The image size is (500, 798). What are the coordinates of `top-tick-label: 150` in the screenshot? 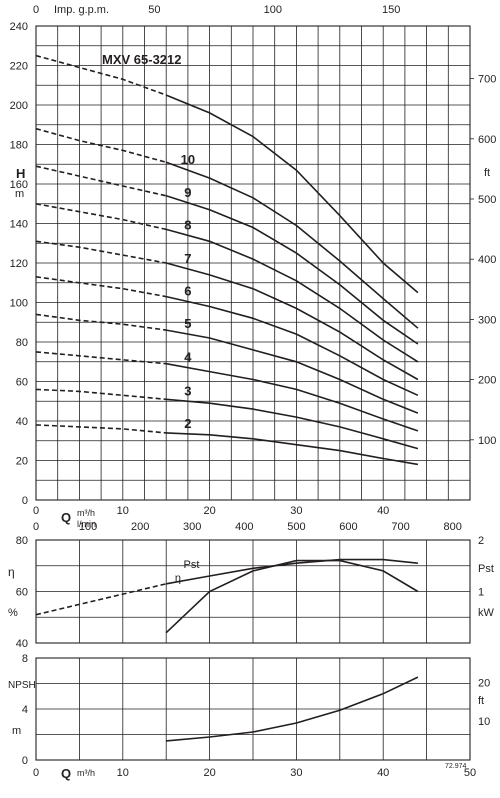 It's located at (391, 10).